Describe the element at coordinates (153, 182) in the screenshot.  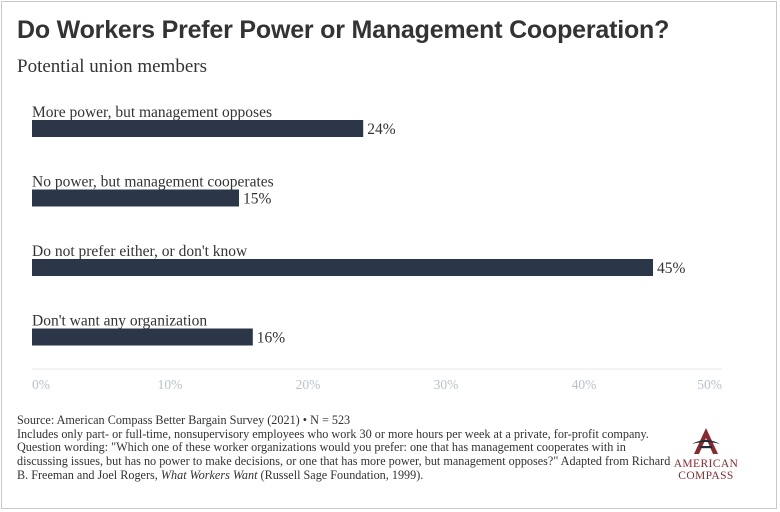
I see `category-label: No power, but management cooperates` at that location.